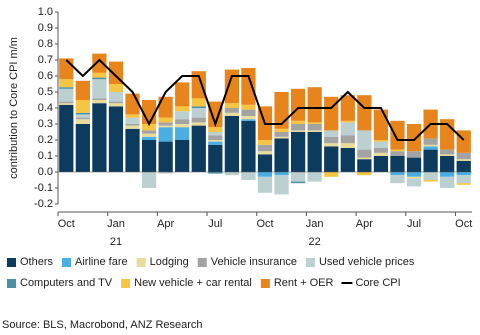 This screenshot has width=480, height=335. Describe the element at coordinates (43, 204) in the screenshot. I see `y-tick-label: -0.2` at that location.